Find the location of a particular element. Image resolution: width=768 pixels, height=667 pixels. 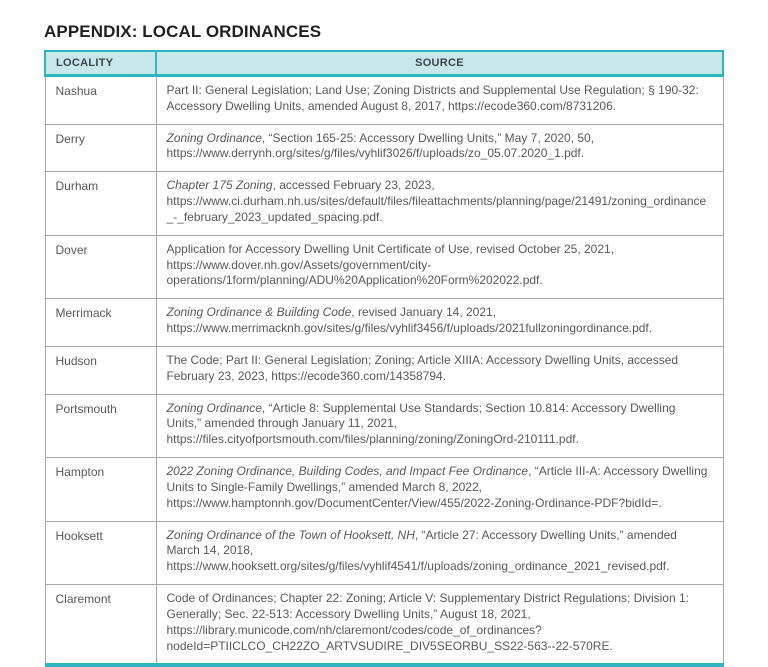

page-title: APPENDIX: LOCAL ORDINANCES is located at coordinates (183, 31).